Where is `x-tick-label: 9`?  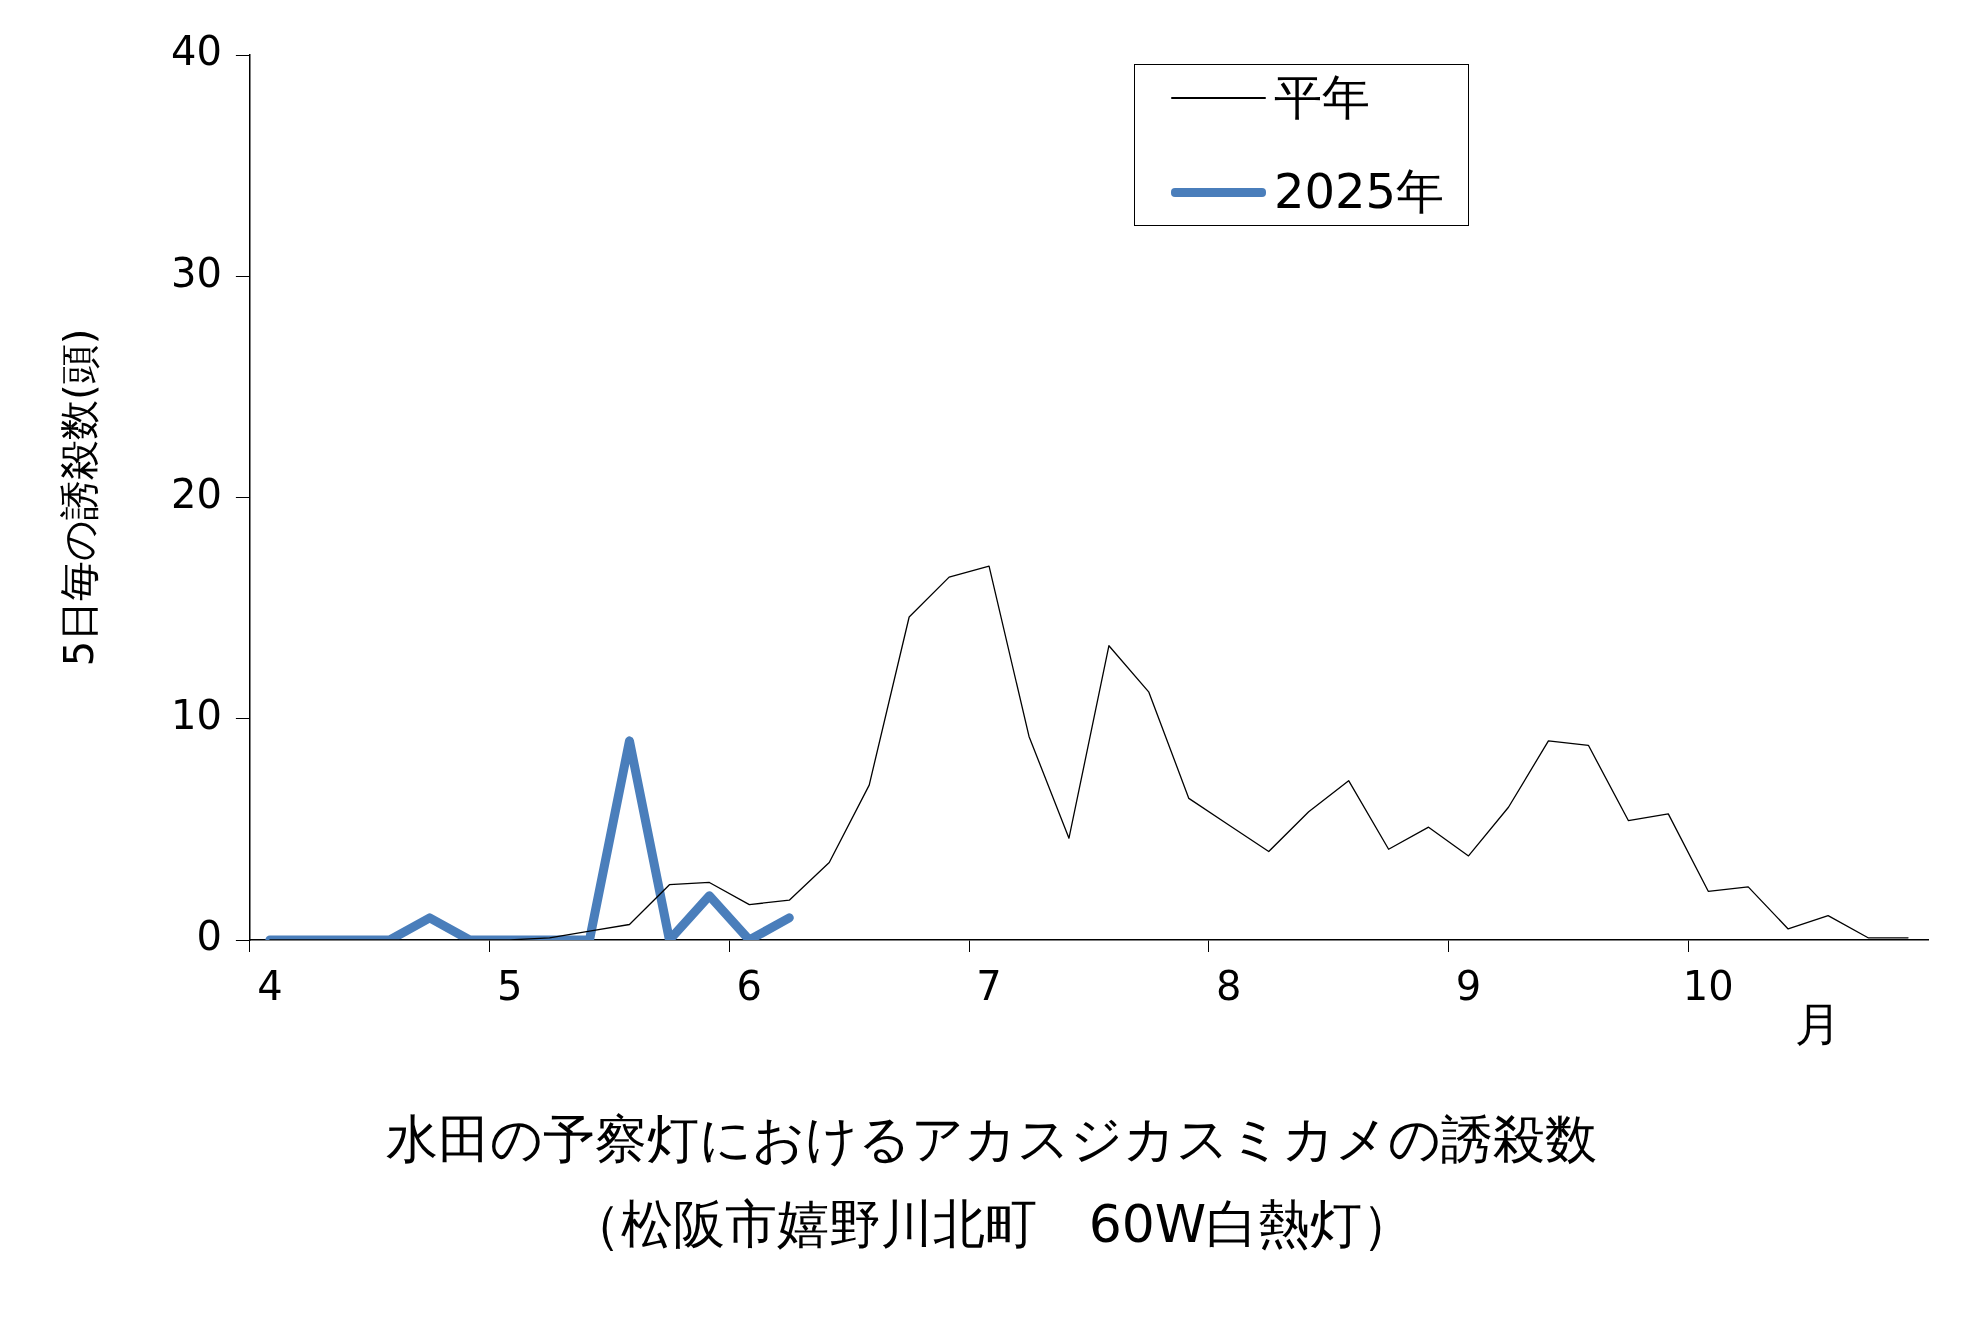 x-tick-label: 9 is located at coordinates (1468, 986).